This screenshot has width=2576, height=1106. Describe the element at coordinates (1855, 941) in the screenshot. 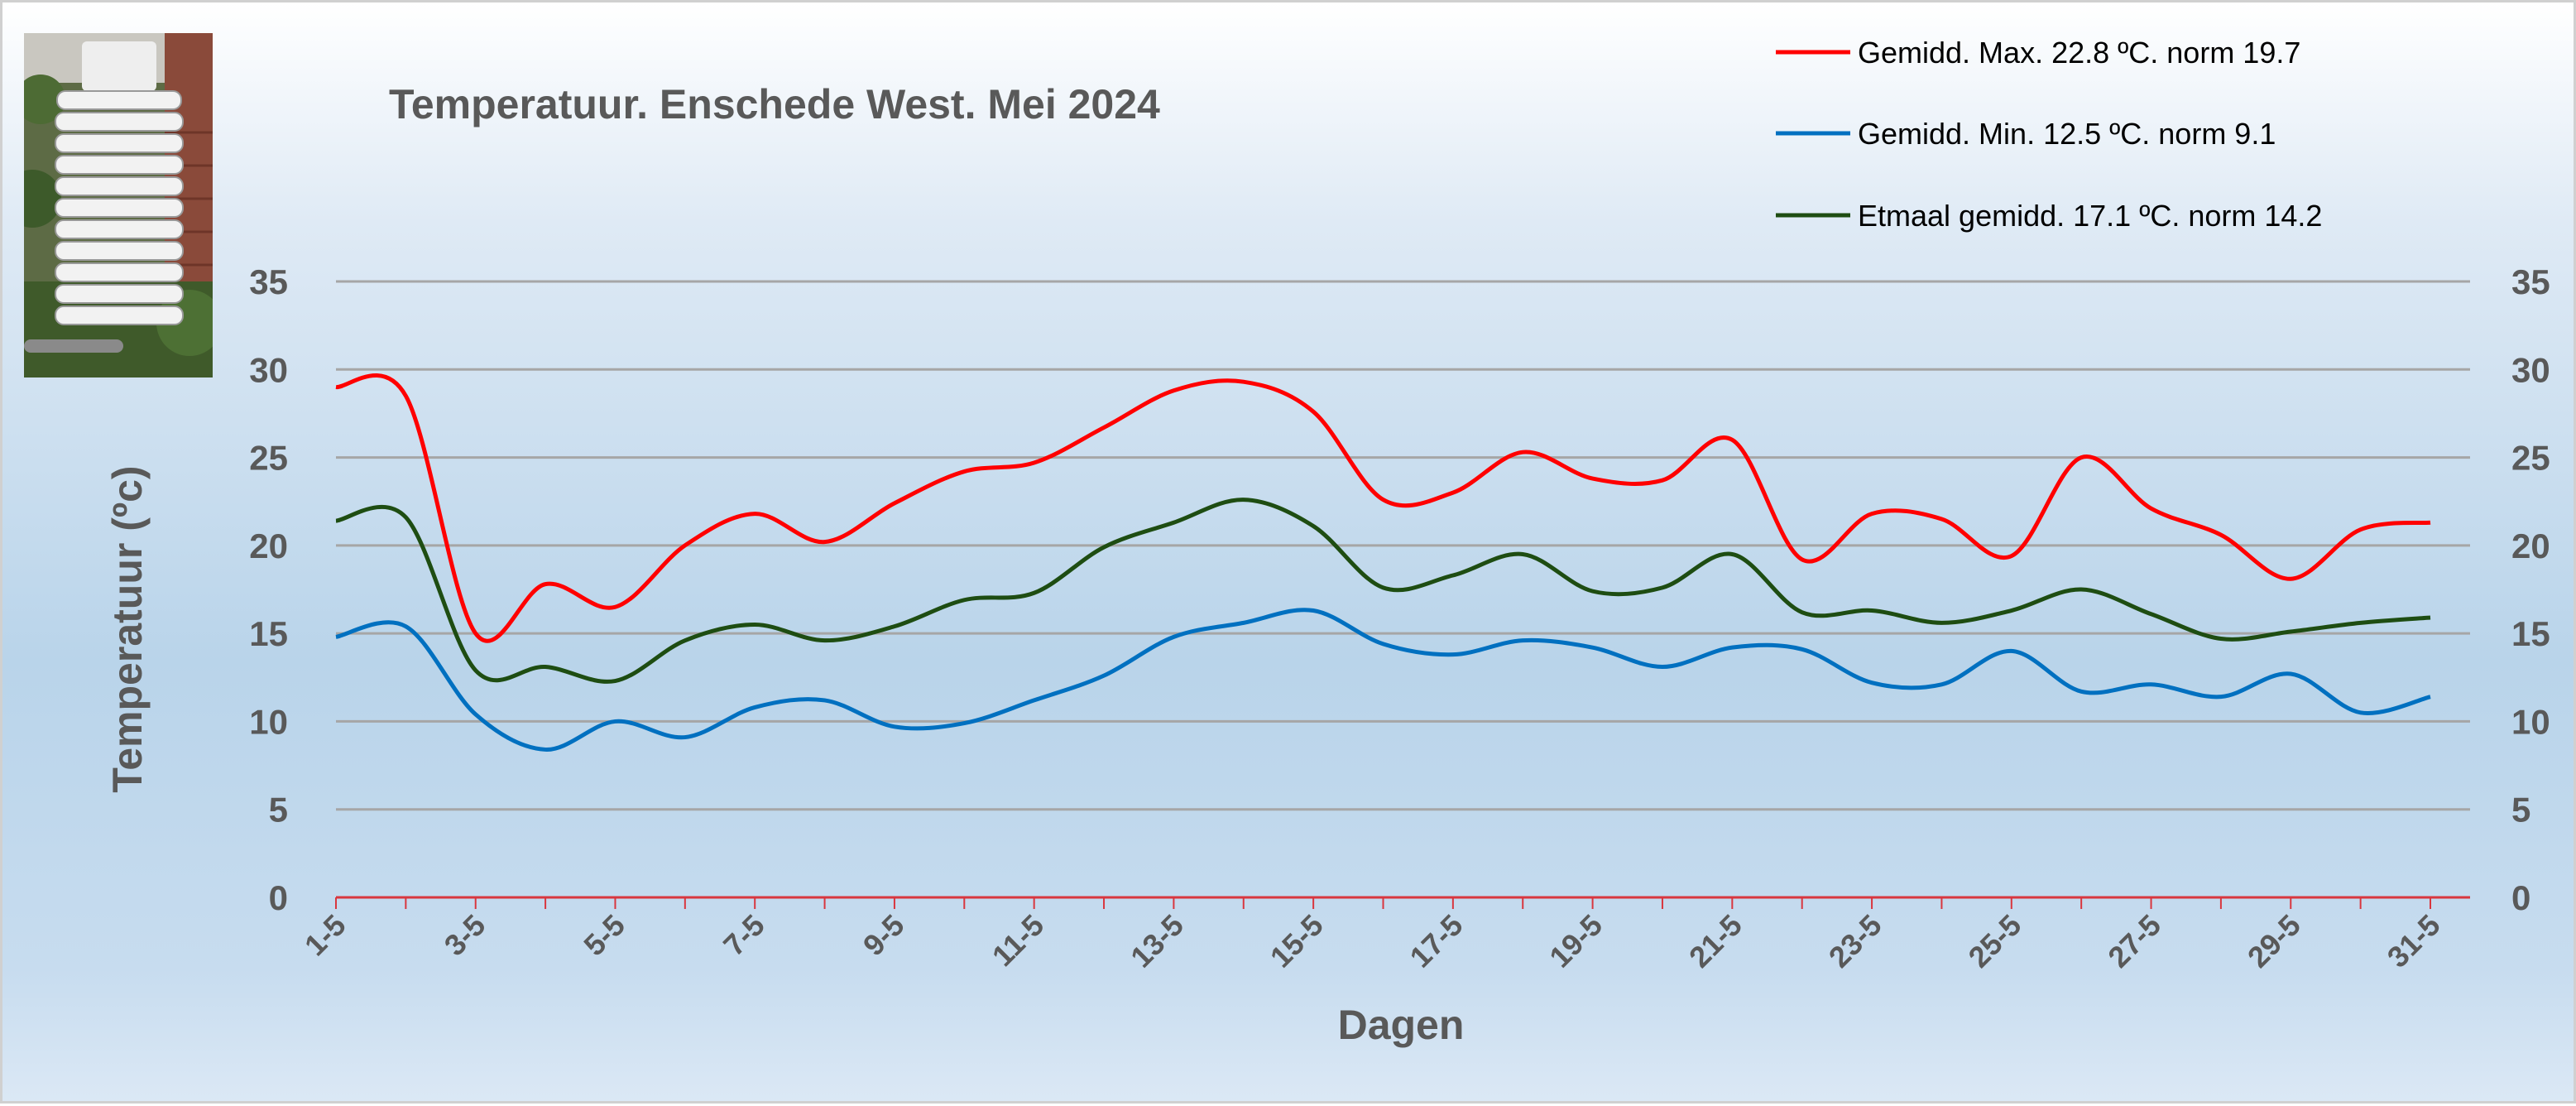

I see `x-tick-label: 23-5` at that location.